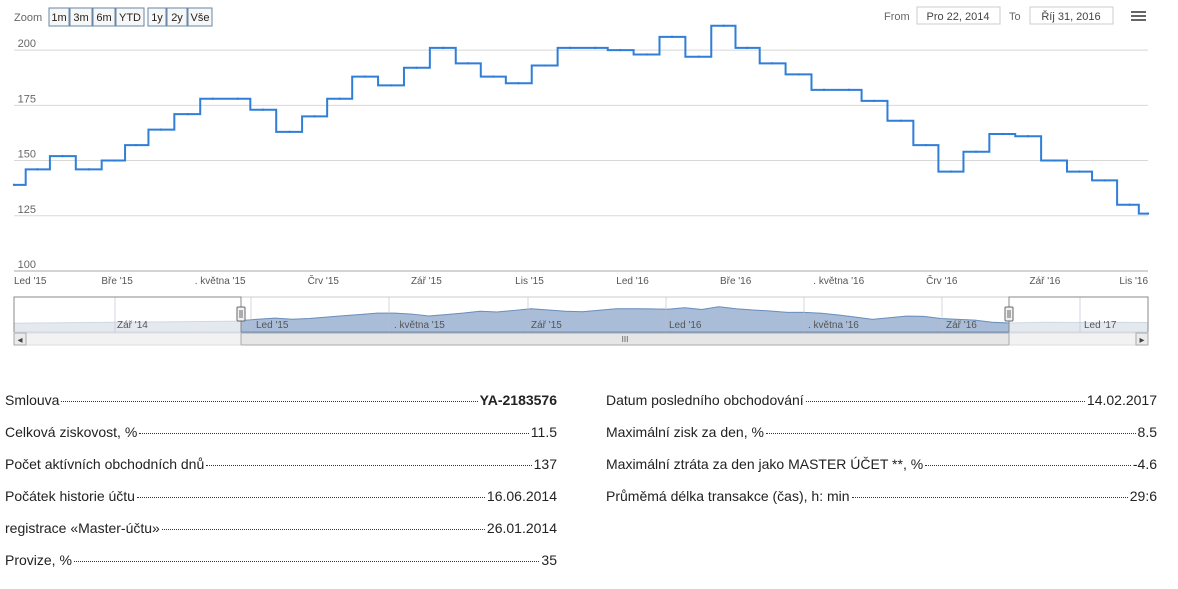 The image size is (1178, 589). What do you see at coordinates (1009, 314) in the screenshot?
I see `navigator-handle-right` at bounding box center [1009, 314].